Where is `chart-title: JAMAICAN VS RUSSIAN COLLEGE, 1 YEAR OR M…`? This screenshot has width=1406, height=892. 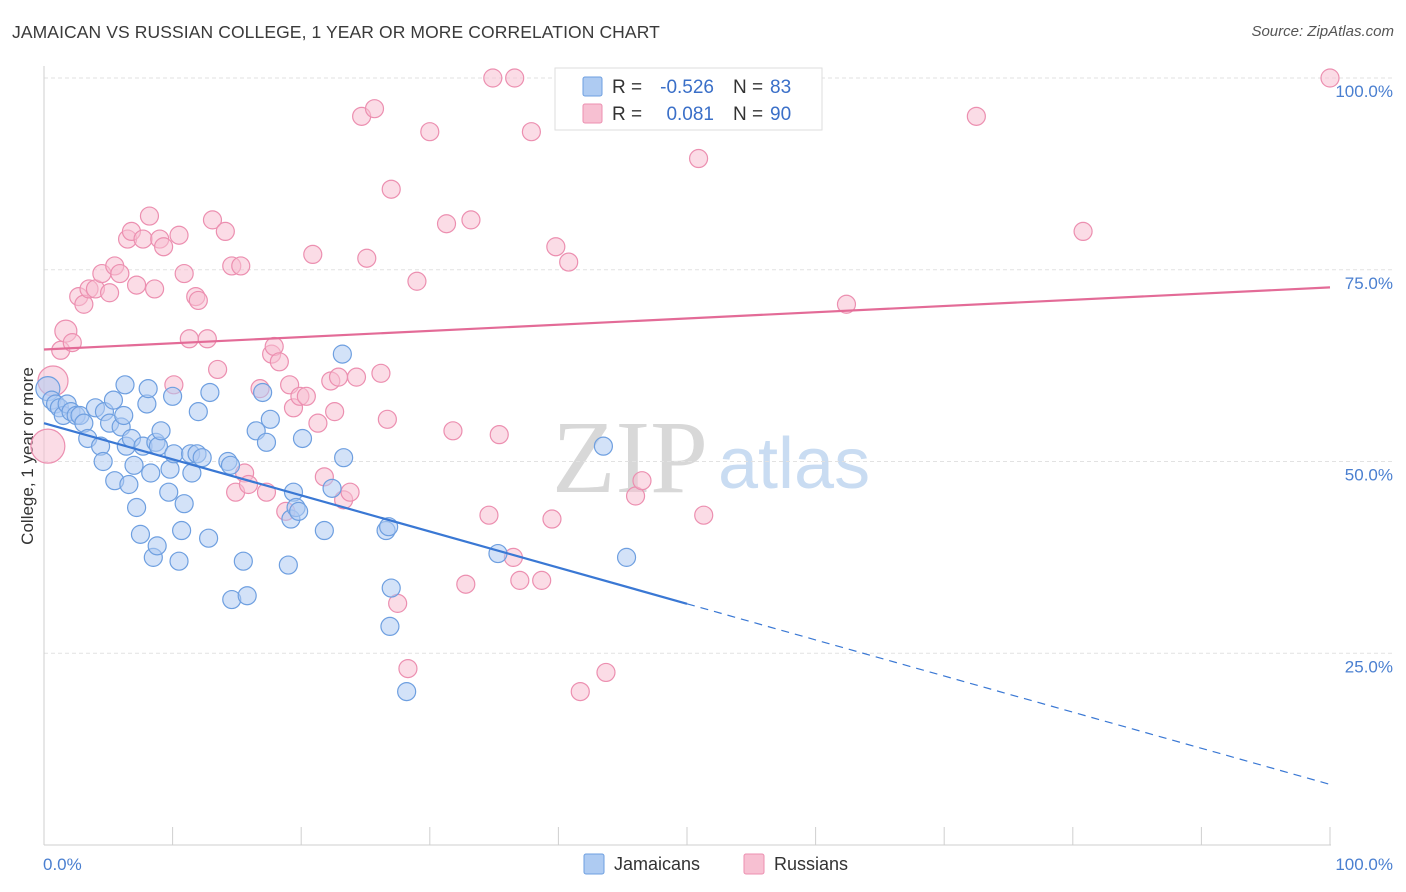 chart-title: JAMAICAN VS RUSSIAN COLLEGE, 1 YEAR OR M… is located at coordinates (336, 32).